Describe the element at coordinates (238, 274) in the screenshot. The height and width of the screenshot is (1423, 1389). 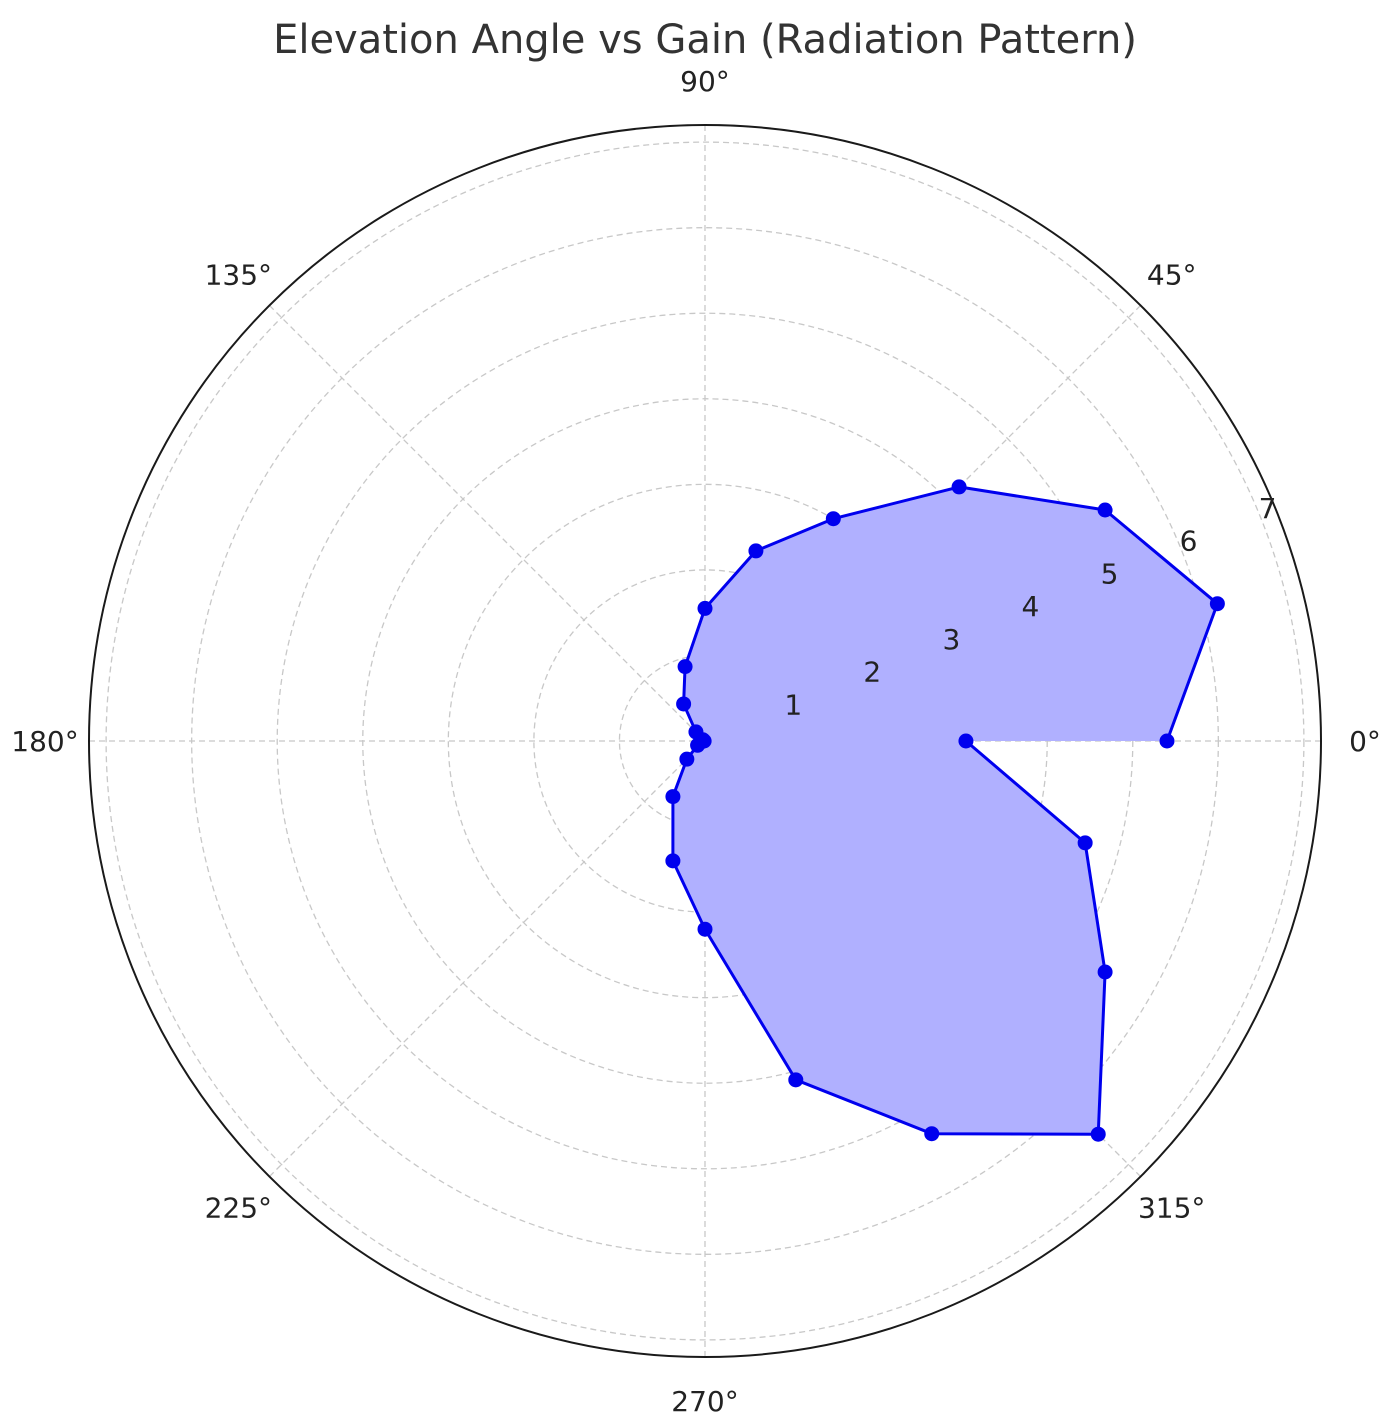
I see `angle-tick-label: 135°` at that location.